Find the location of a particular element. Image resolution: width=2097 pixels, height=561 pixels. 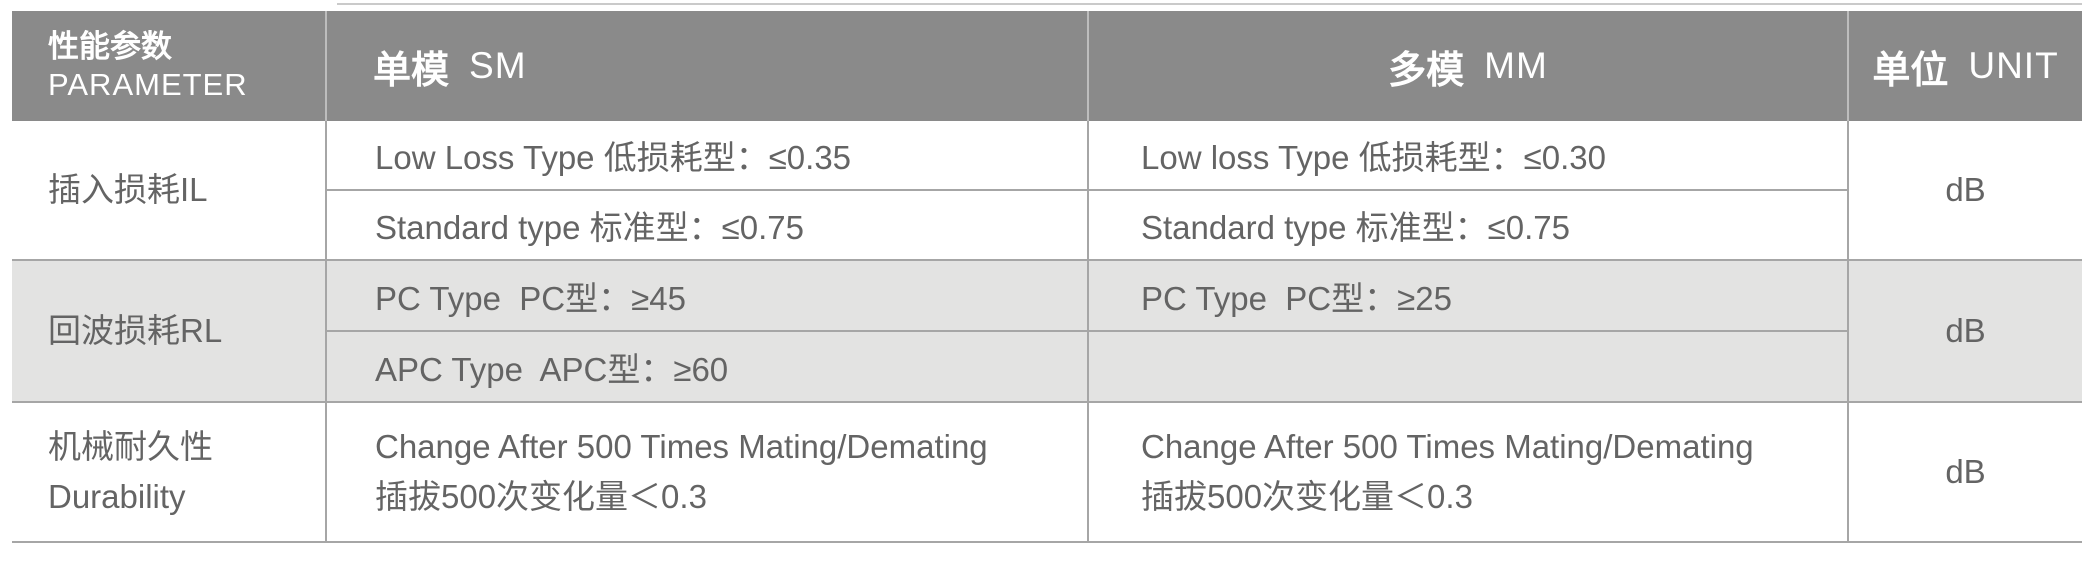

insertion-loss-mm-standard: Standard type 标准型：≤0.75 is located at coordinates (1468, 225).